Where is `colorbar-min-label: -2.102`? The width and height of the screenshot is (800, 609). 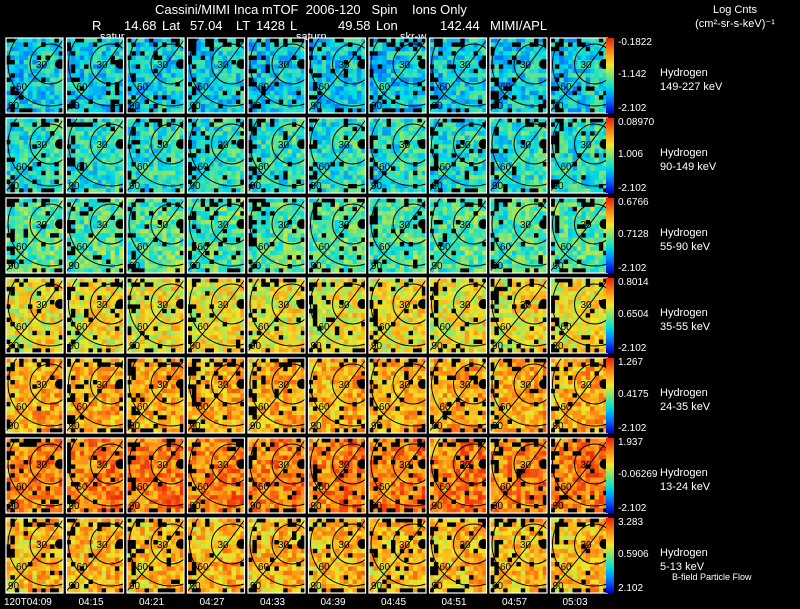 colorbar-min-label: -2.102 is located at coordinates (632, 188).